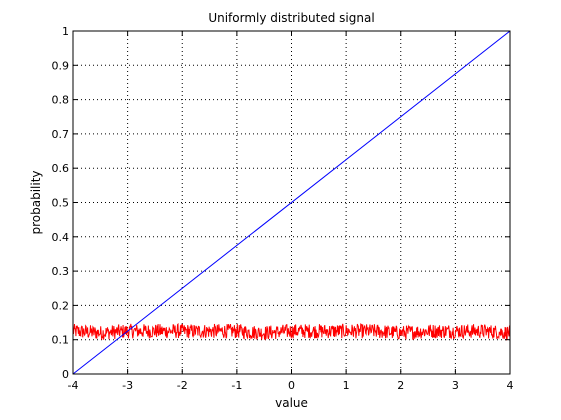  Describe the element at coordinates (61, 168) in the screenshot. I see `y-tick-label: 0.6` at that location.